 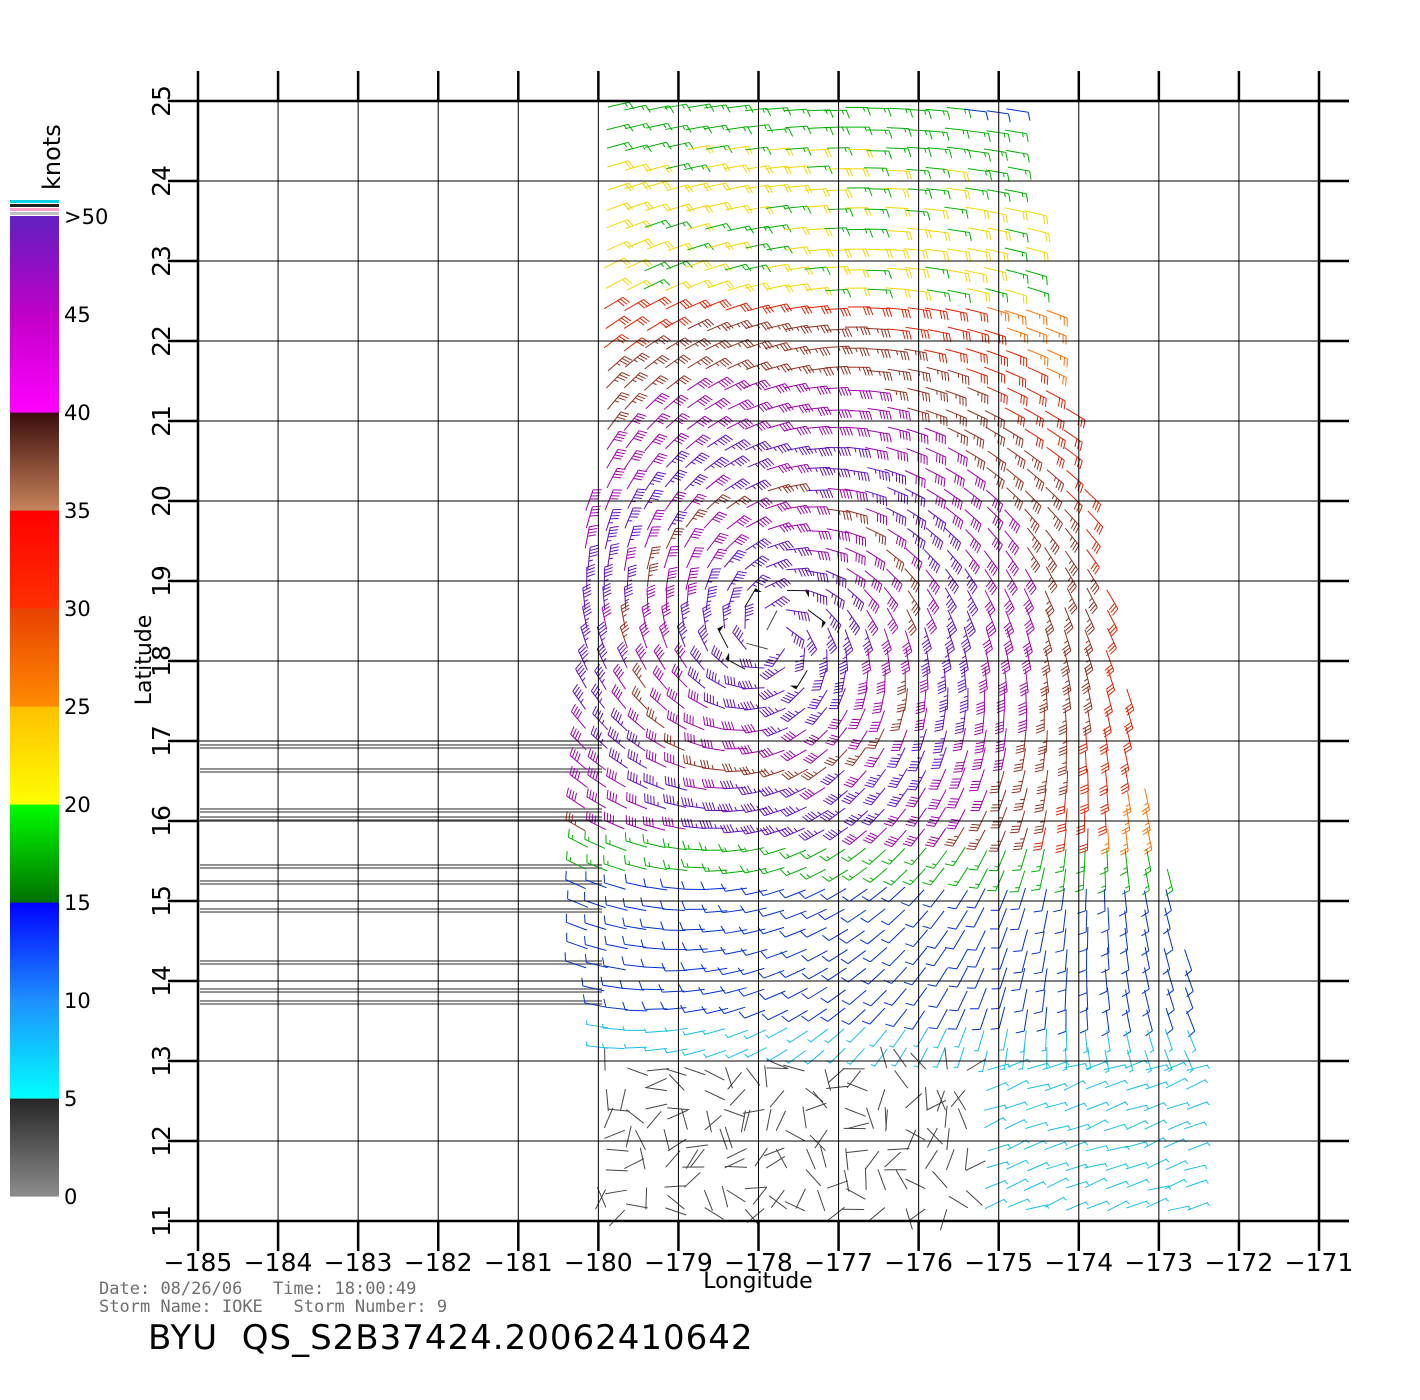 What do you see at coordinates (438, 1262) in the screenshot?
I see `x-tick-label: −182` at bounding box center [438, 1262].